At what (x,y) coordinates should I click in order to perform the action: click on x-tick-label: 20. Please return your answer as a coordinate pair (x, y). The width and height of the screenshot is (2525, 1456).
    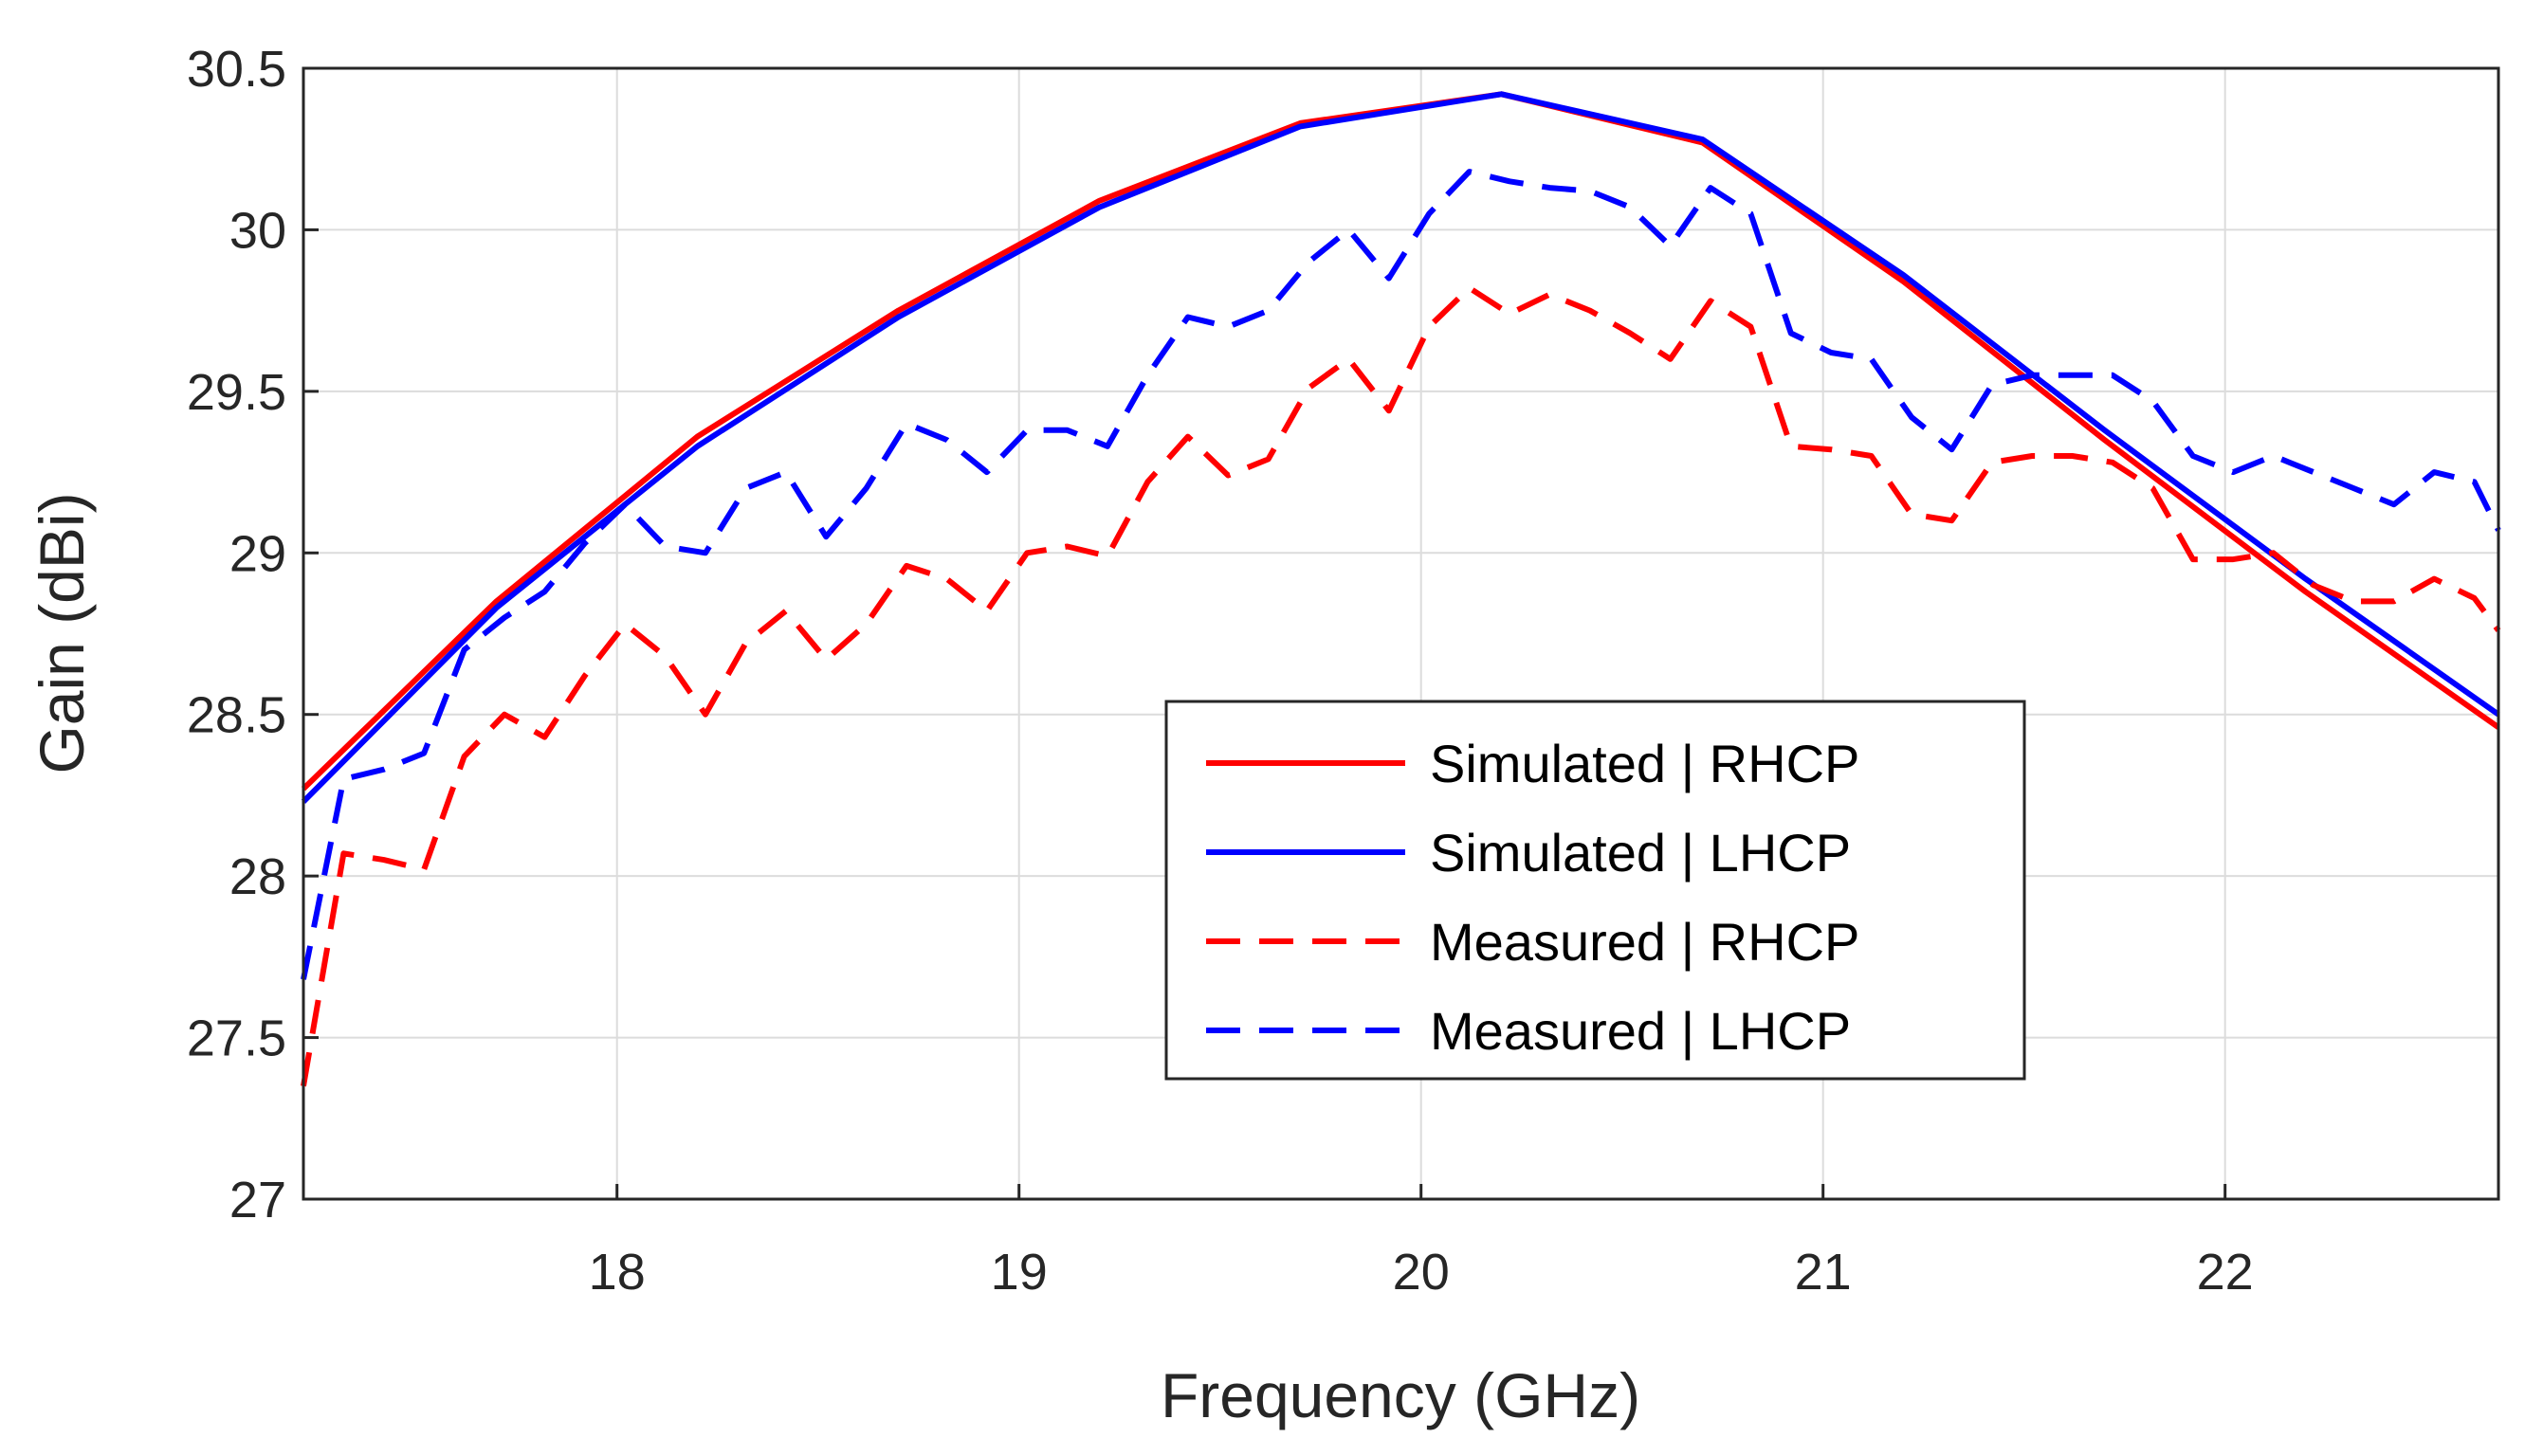
    Looking at the image, I should click on (1421, 1272).